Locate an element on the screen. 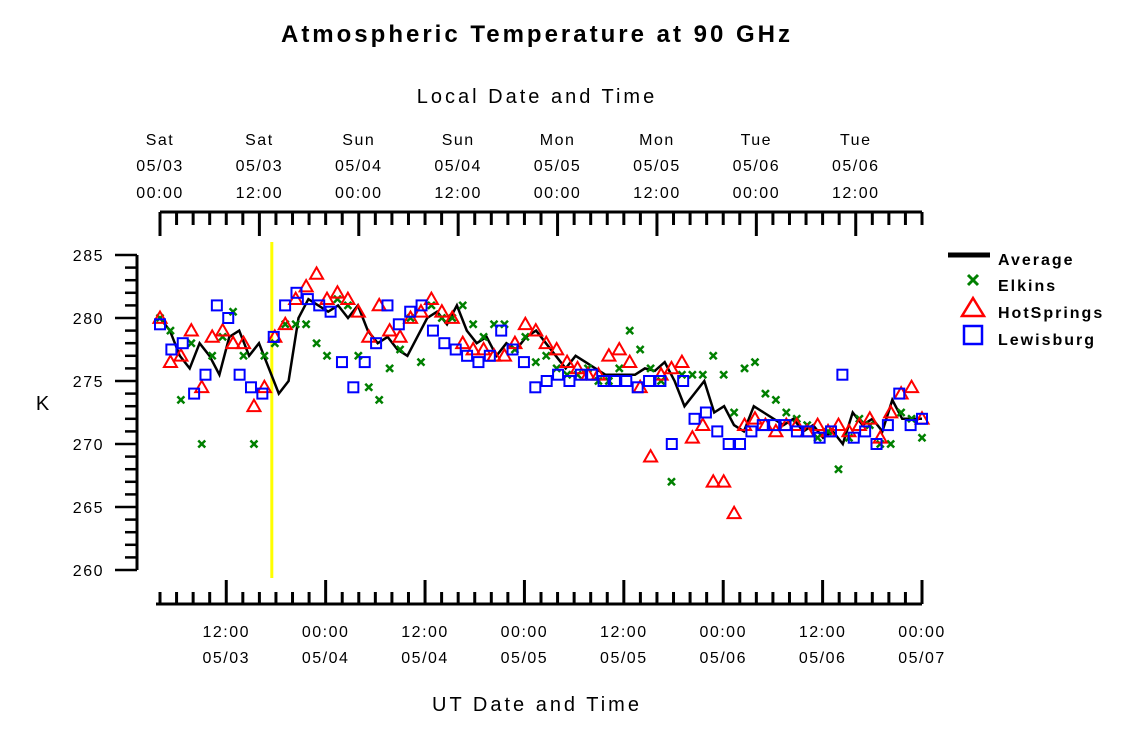  local-tick-day: Mon is located at coordinates (558, 140).